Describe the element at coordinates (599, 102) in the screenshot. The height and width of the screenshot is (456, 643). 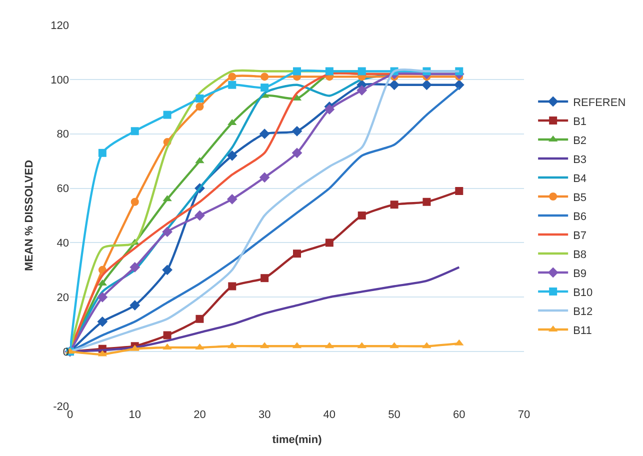
I see `legend-label: REFEREN` at that location.